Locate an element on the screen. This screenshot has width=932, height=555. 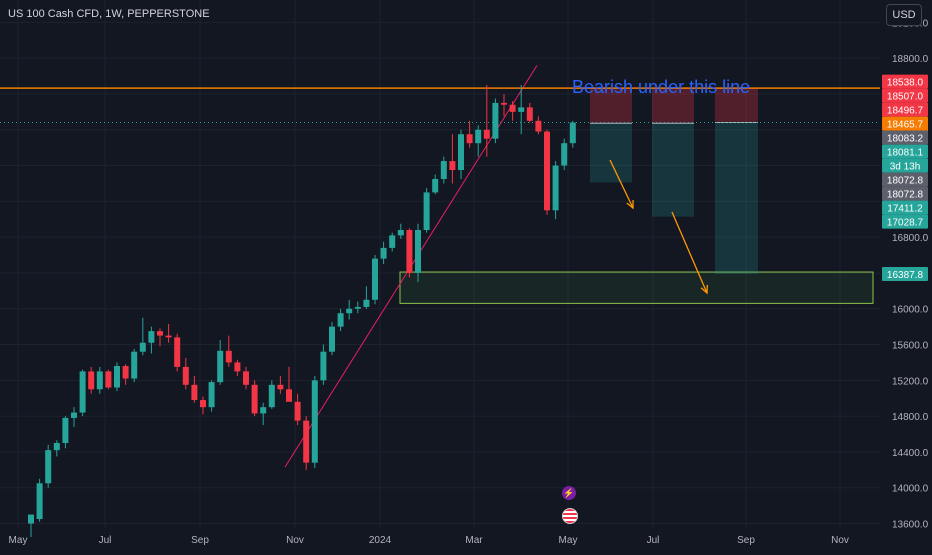
us-flag-icon is located at coordinates (570, 516).